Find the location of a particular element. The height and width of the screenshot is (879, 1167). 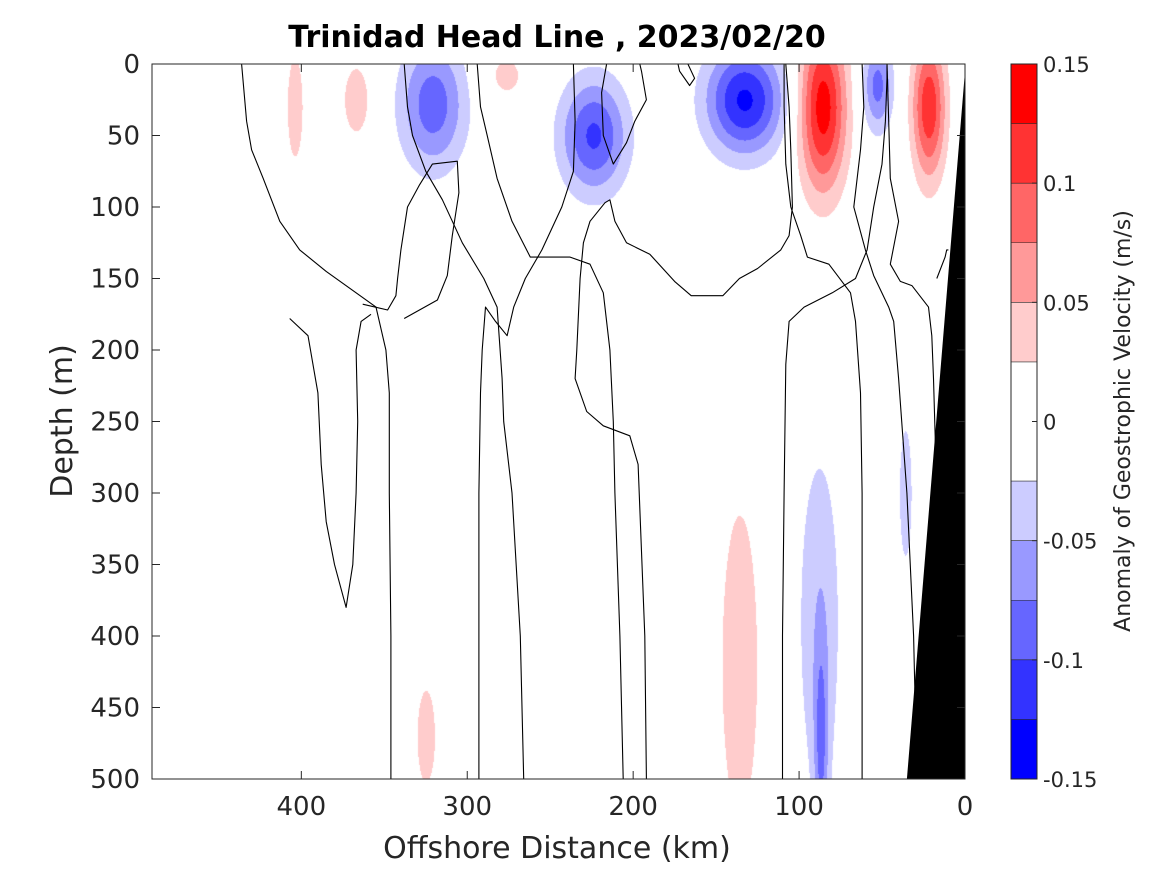

bathymetry-wedge is located at coordinates (935, 425).